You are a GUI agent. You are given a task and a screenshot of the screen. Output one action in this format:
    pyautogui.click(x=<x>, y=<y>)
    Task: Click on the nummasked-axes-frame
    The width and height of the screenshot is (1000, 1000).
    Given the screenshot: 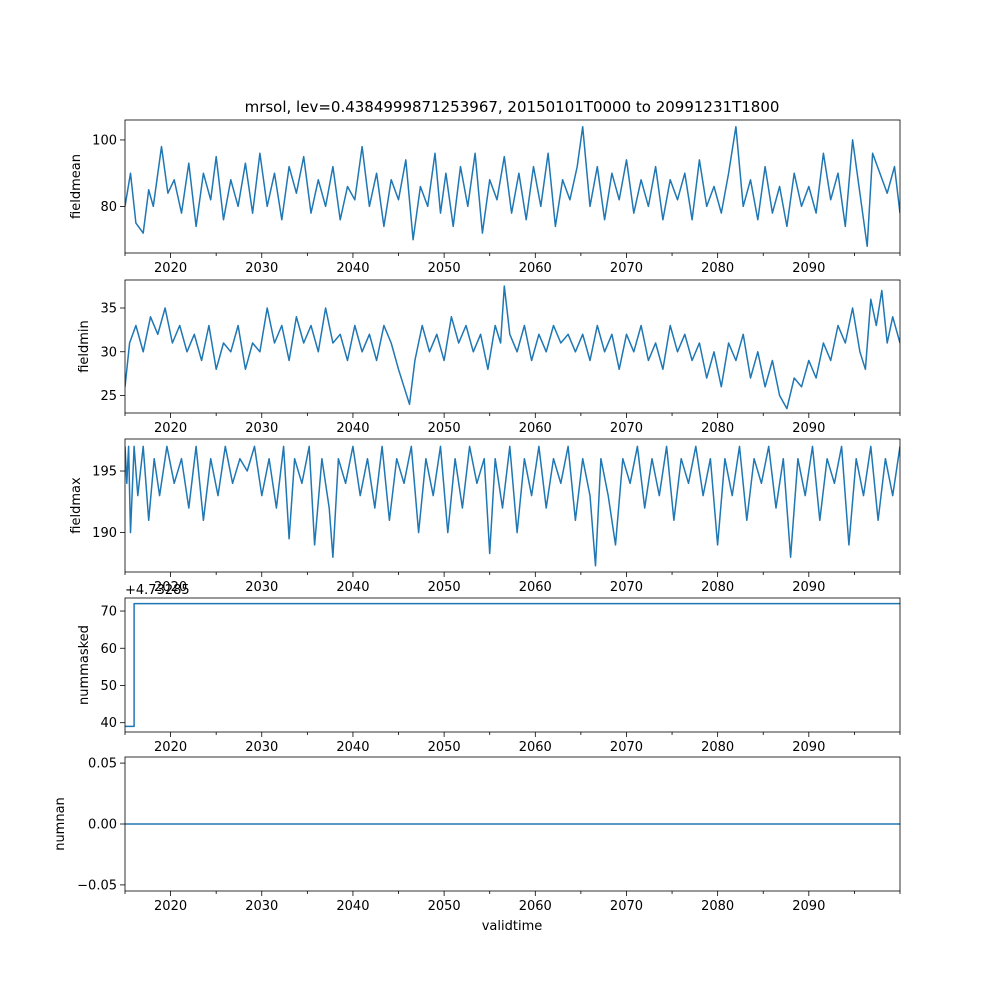 What is the action you would take?
    pyautogui.click(x=512, y=665)
    